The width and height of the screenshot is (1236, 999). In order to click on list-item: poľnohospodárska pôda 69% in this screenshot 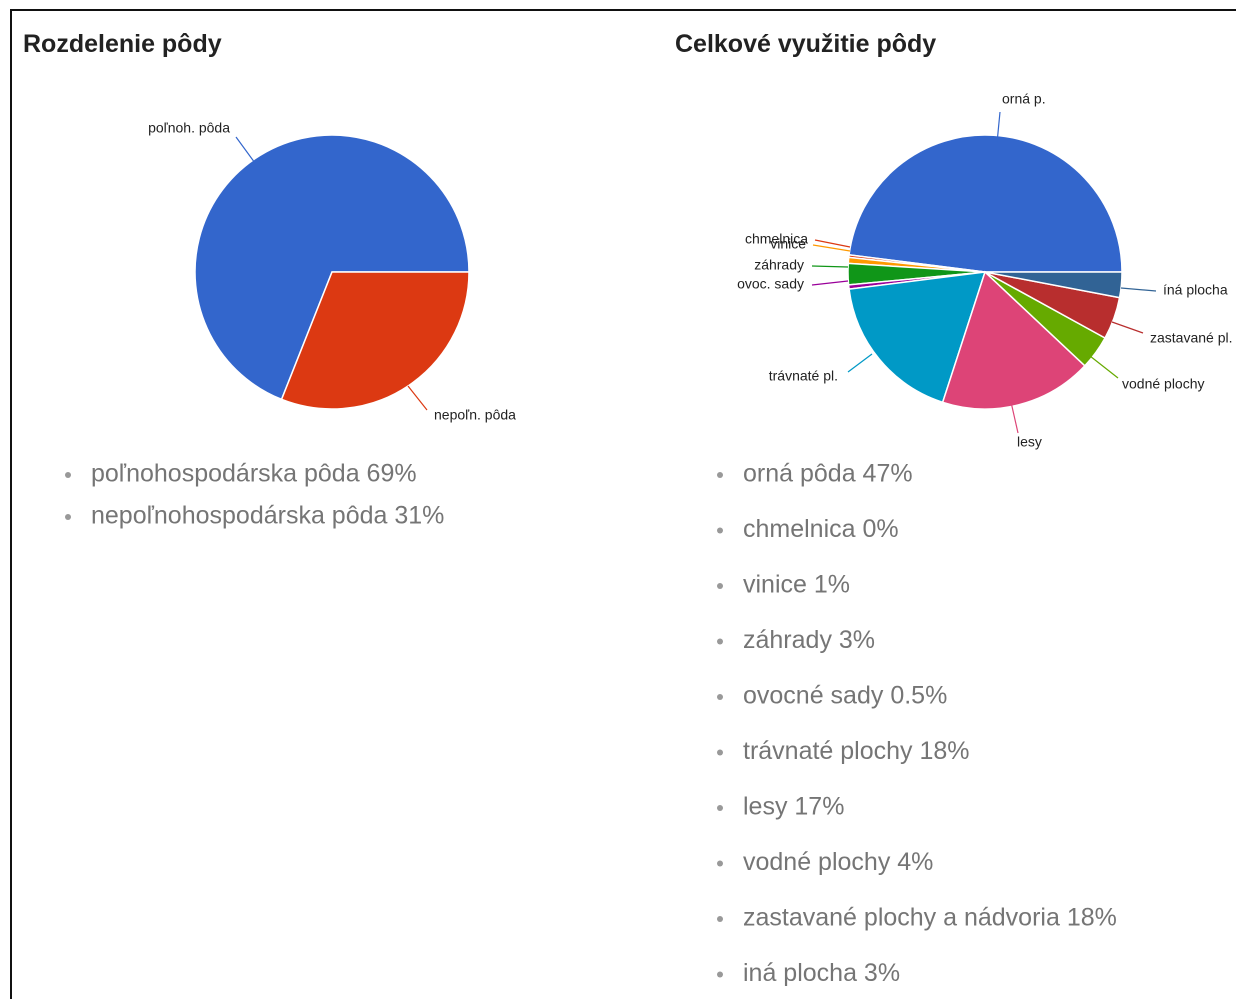, I will do `click(254, 474)`.